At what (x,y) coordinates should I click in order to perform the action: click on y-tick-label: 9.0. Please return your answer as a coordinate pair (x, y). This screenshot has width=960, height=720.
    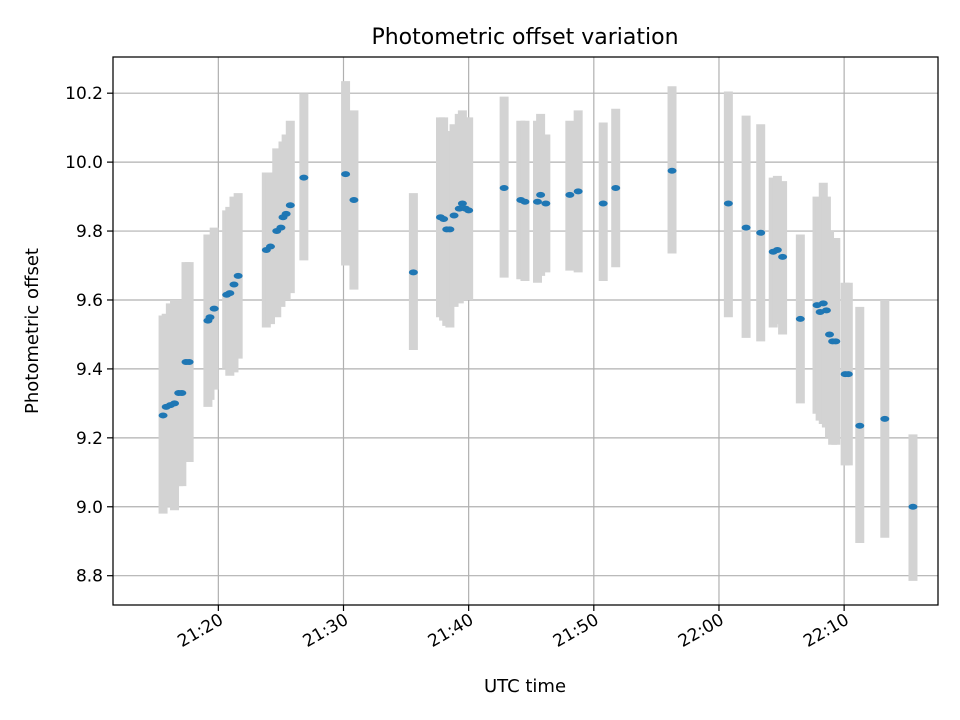
    Looking at the image, I should click on (89, 508).